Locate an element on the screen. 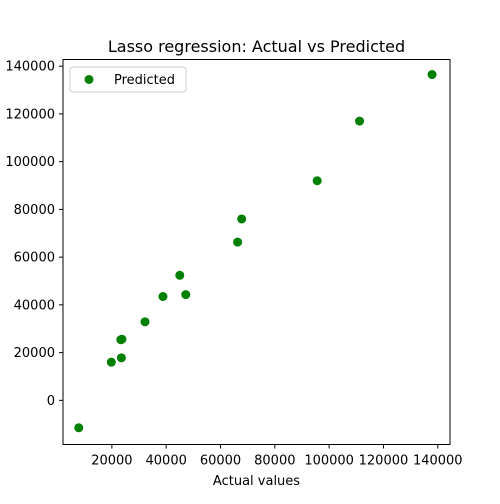 The width and height of the screenshot is (500, 504). y-tick-label: 80000 is located at coordinates (34, 210).